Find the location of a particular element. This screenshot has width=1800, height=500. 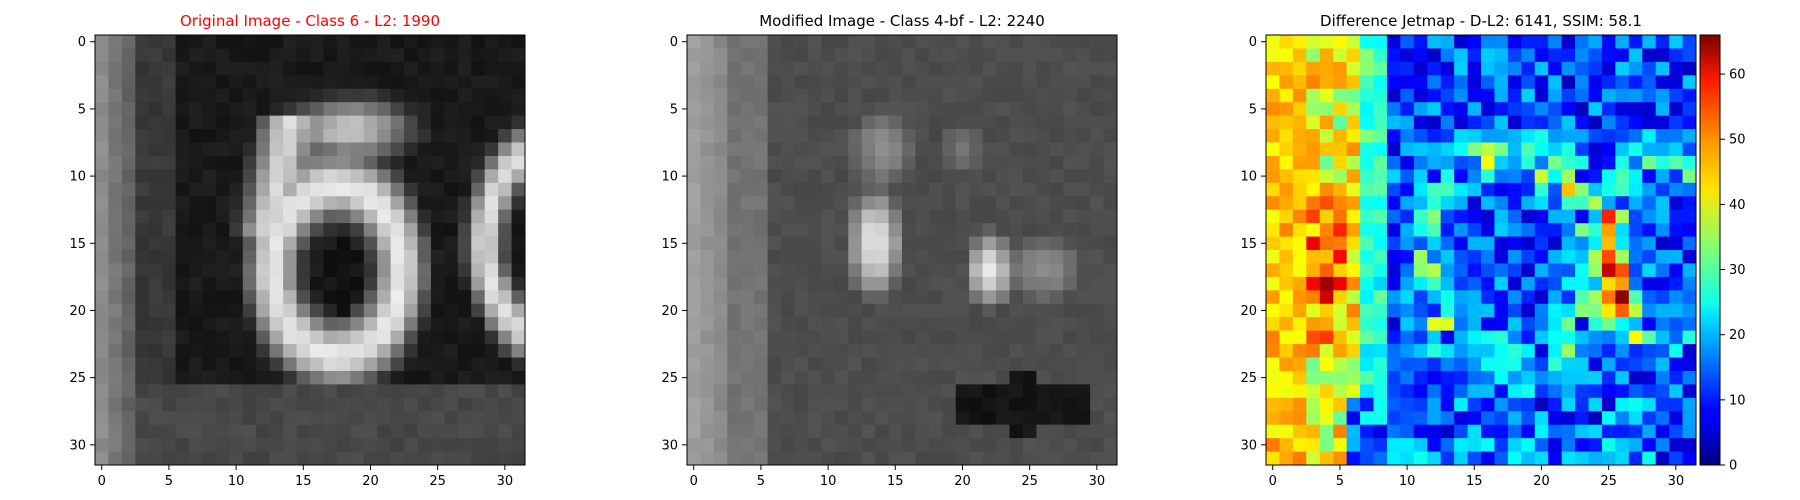

colorbar-tick-label: 10 is located at coordinates (1737, 400).